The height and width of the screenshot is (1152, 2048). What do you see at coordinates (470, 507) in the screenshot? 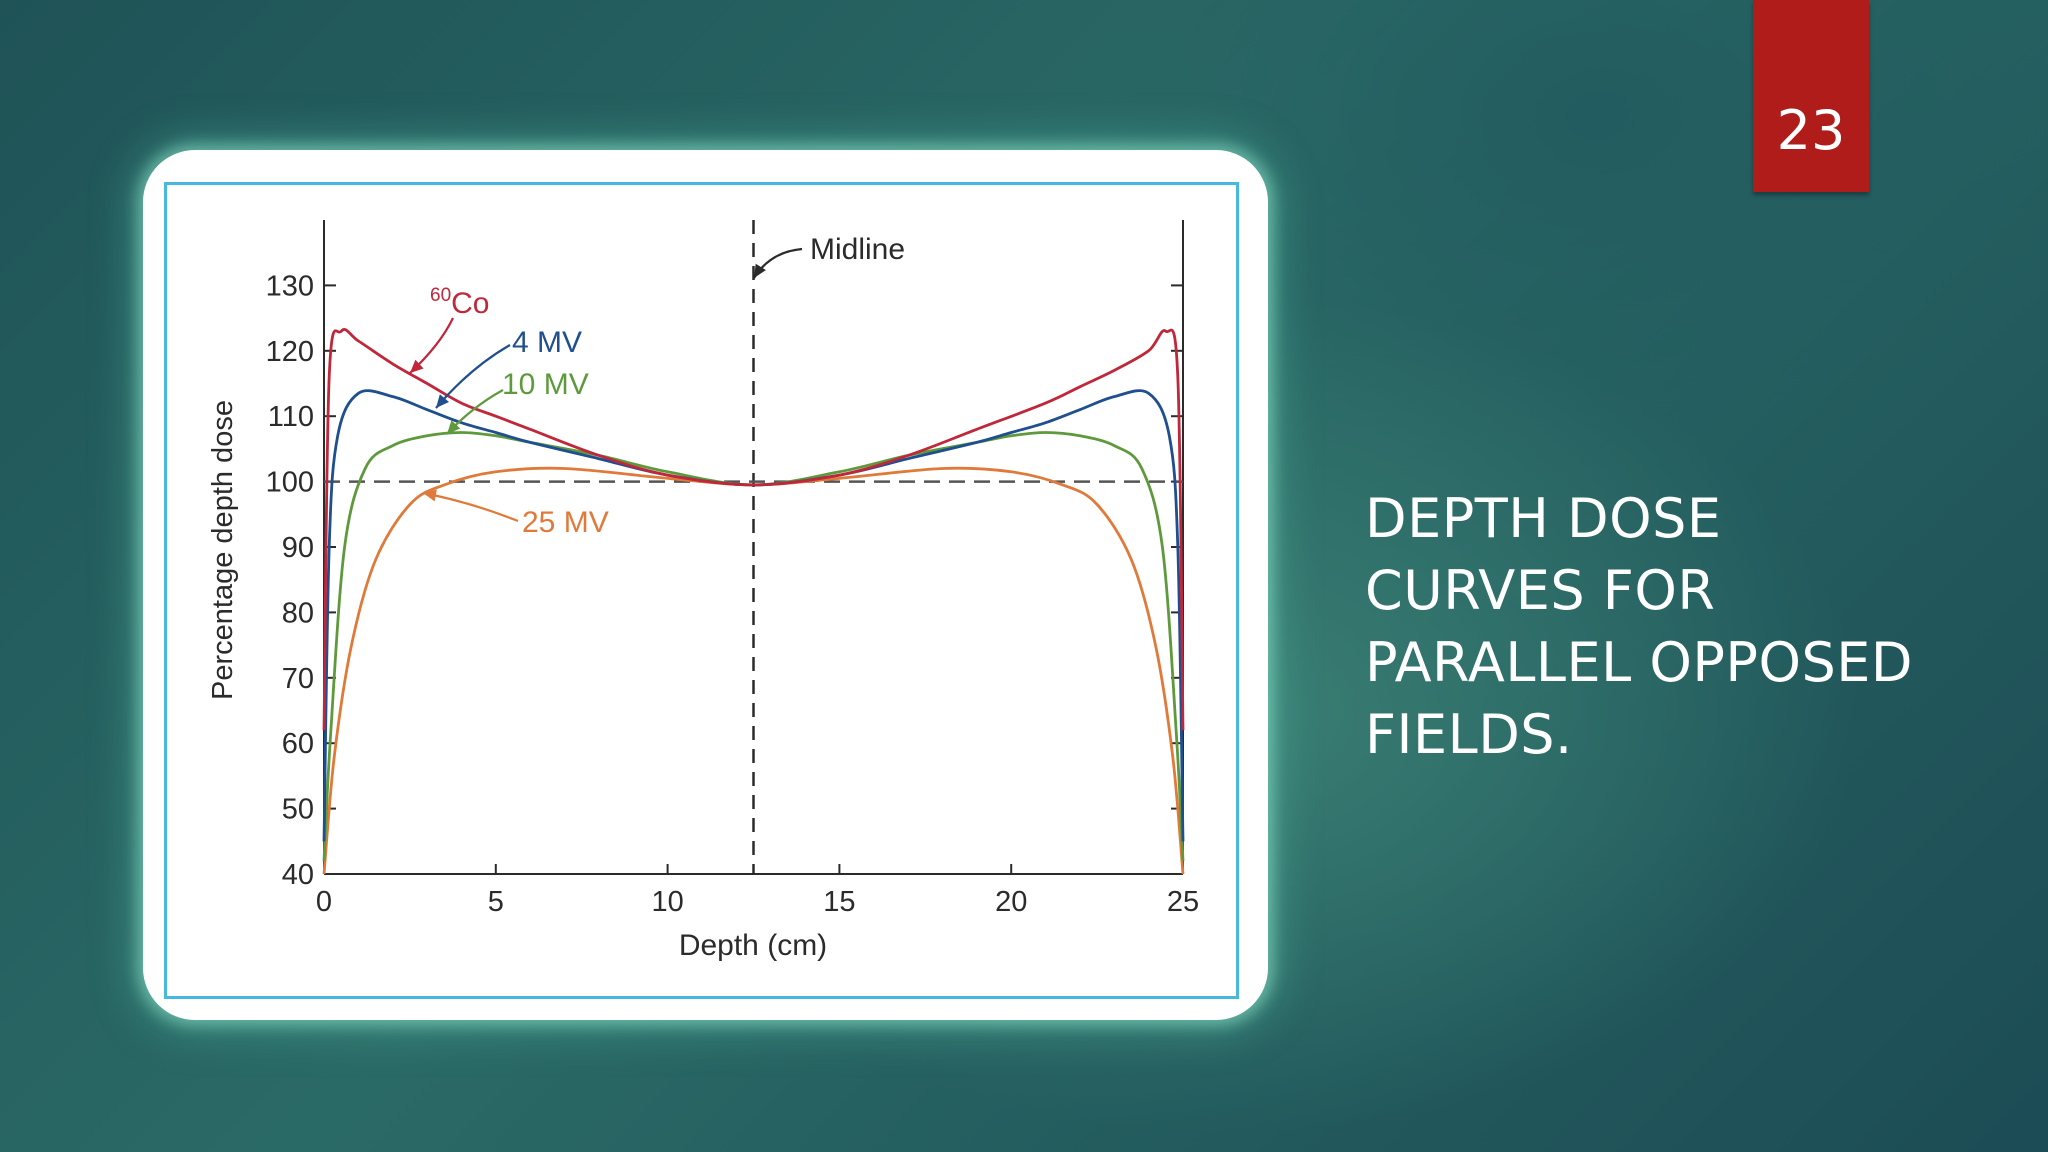
I see `mv25-pointer` at bounding box center [470, 507].